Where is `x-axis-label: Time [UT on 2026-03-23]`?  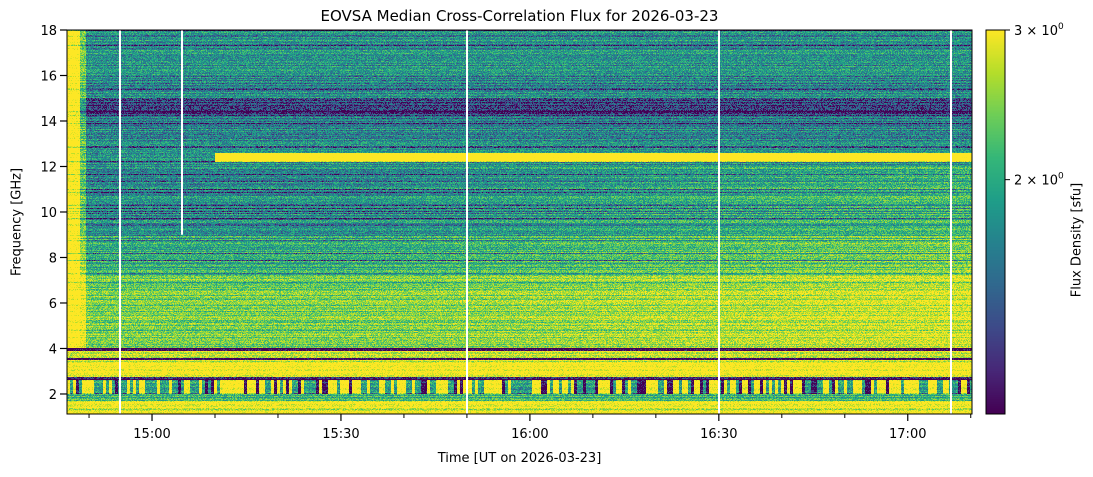 x-axis-label: Time [UT on 2026-03-23] is located at coordinates (519, 458).